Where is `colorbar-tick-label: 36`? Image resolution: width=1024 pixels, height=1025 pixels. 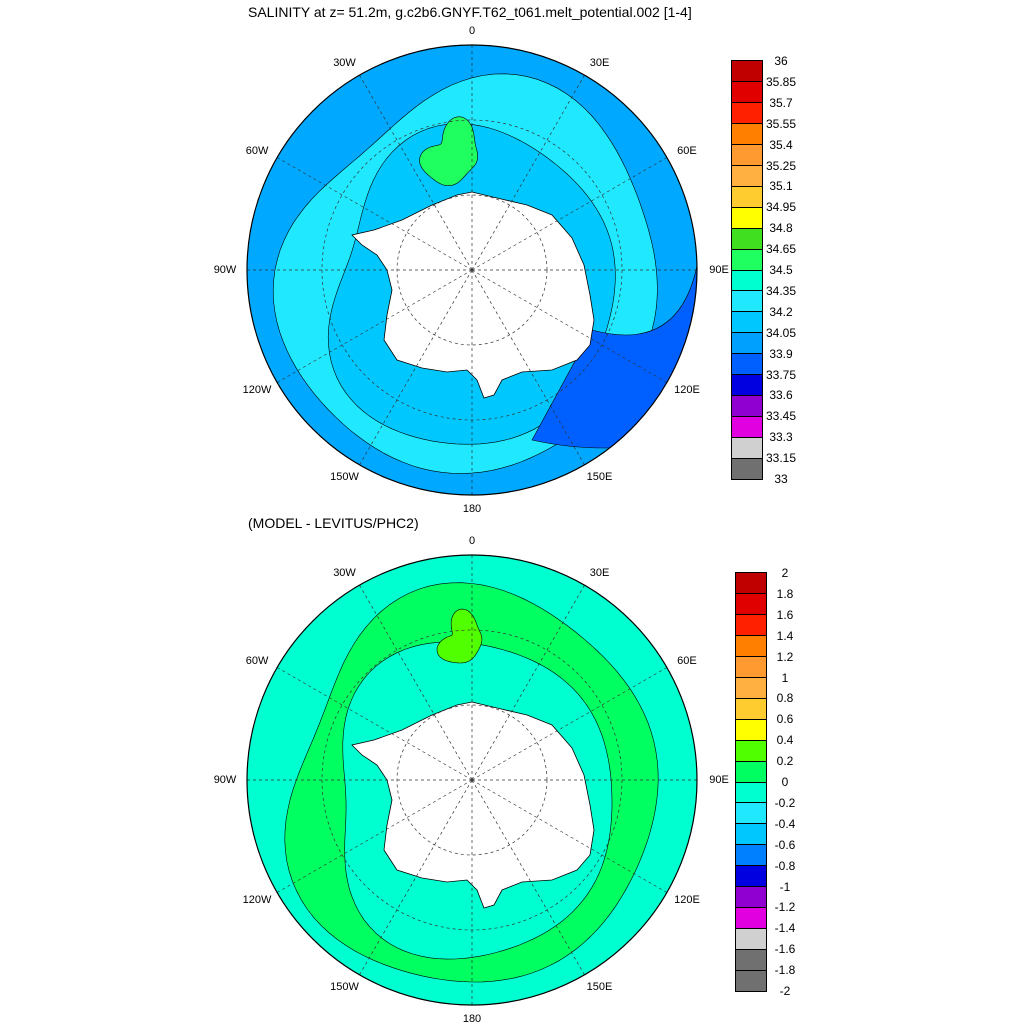 colorbar-tick-label: 36 is located at coordinates (781, 61).